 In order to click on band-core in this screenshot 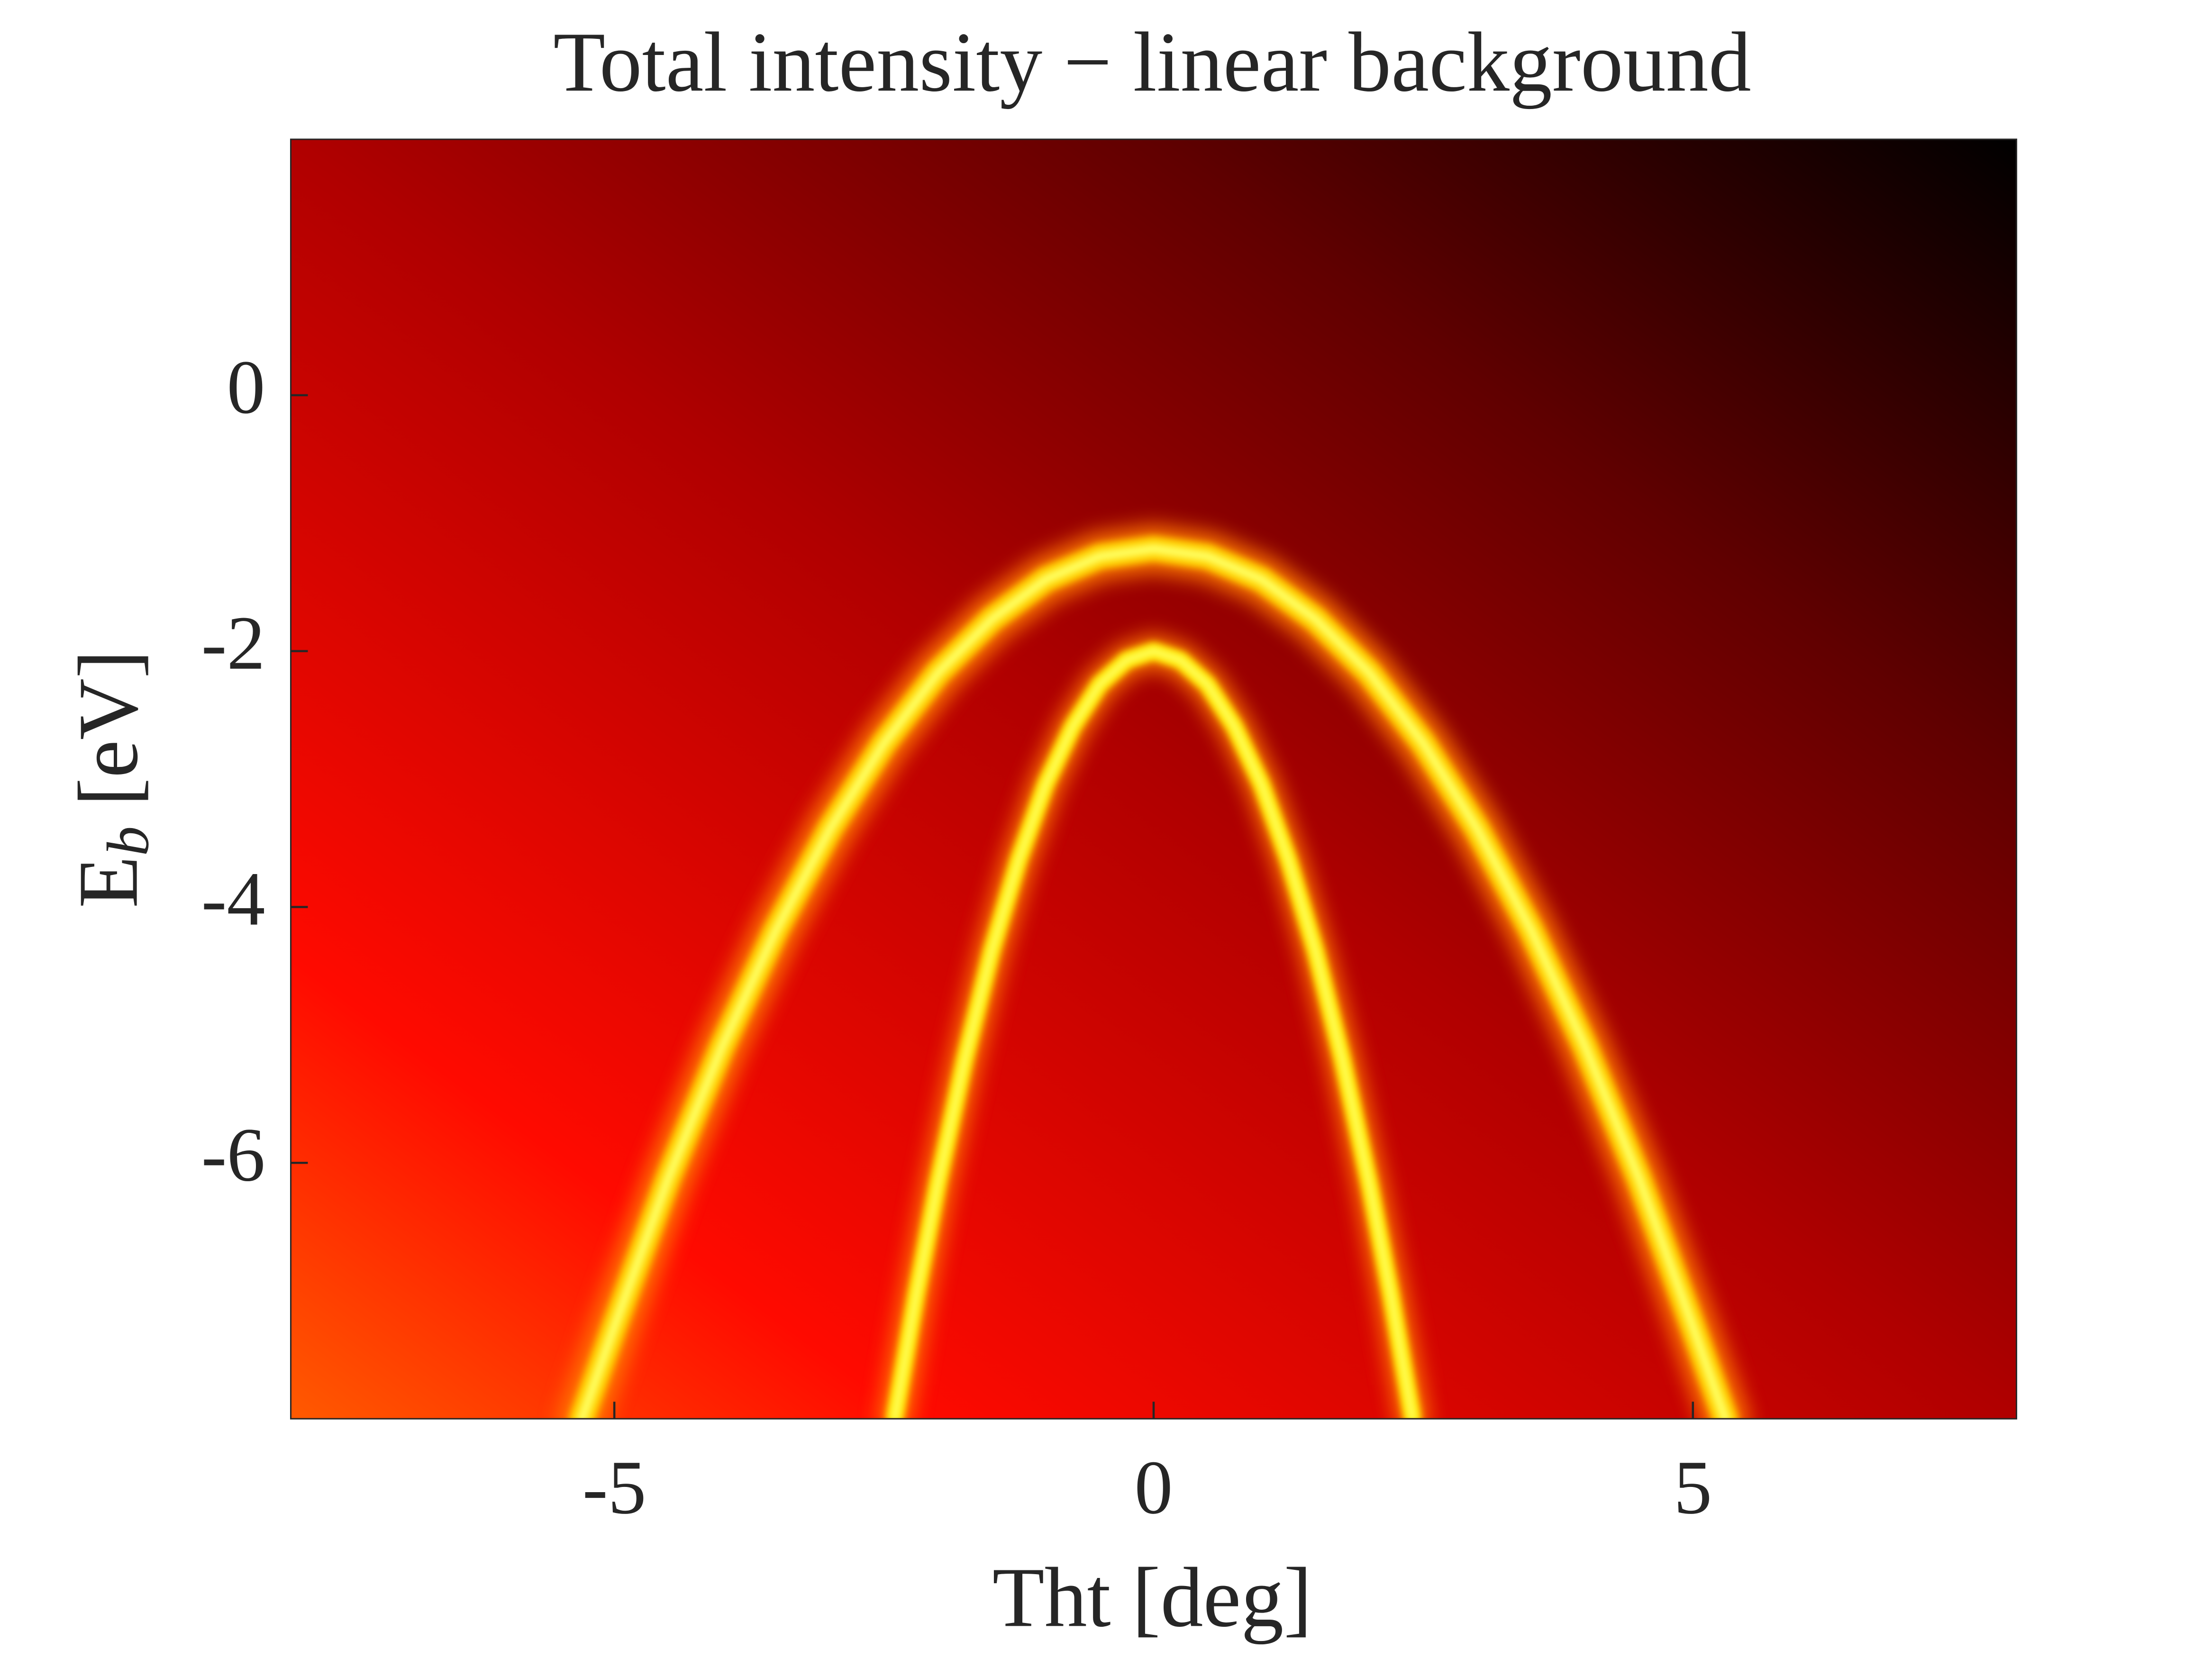, I will do `click(1153, 1033)`.